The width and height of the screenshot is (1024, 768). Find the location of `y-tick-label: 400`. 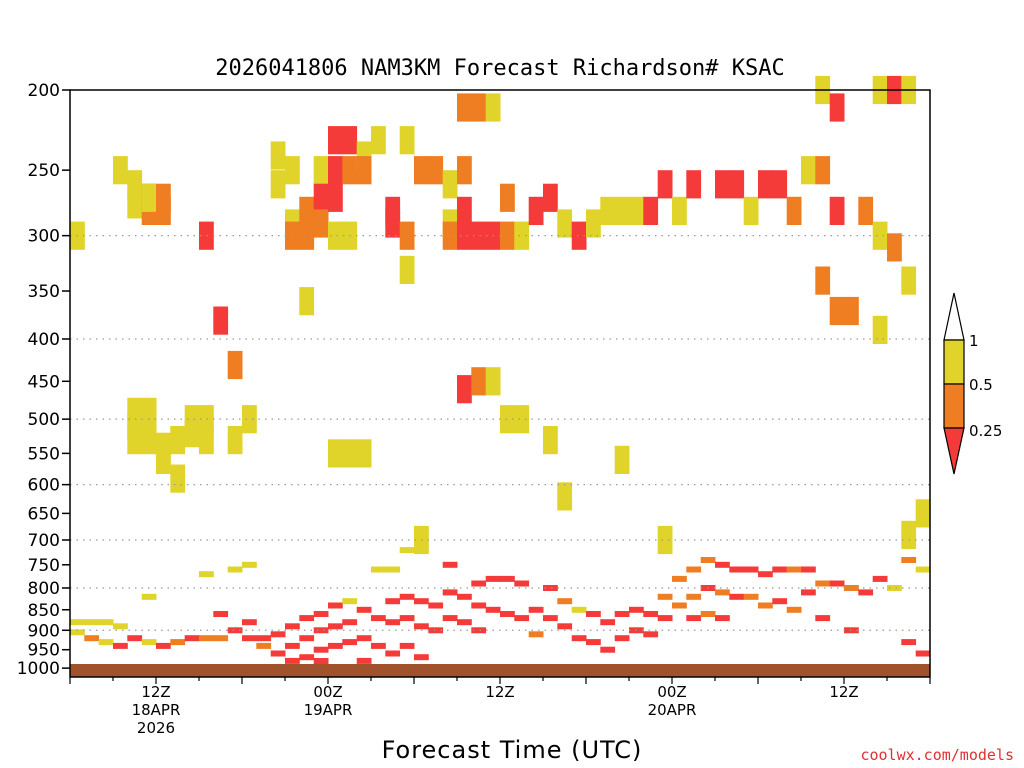

y-tick-label: 400 is located at coordinates (44, 340).